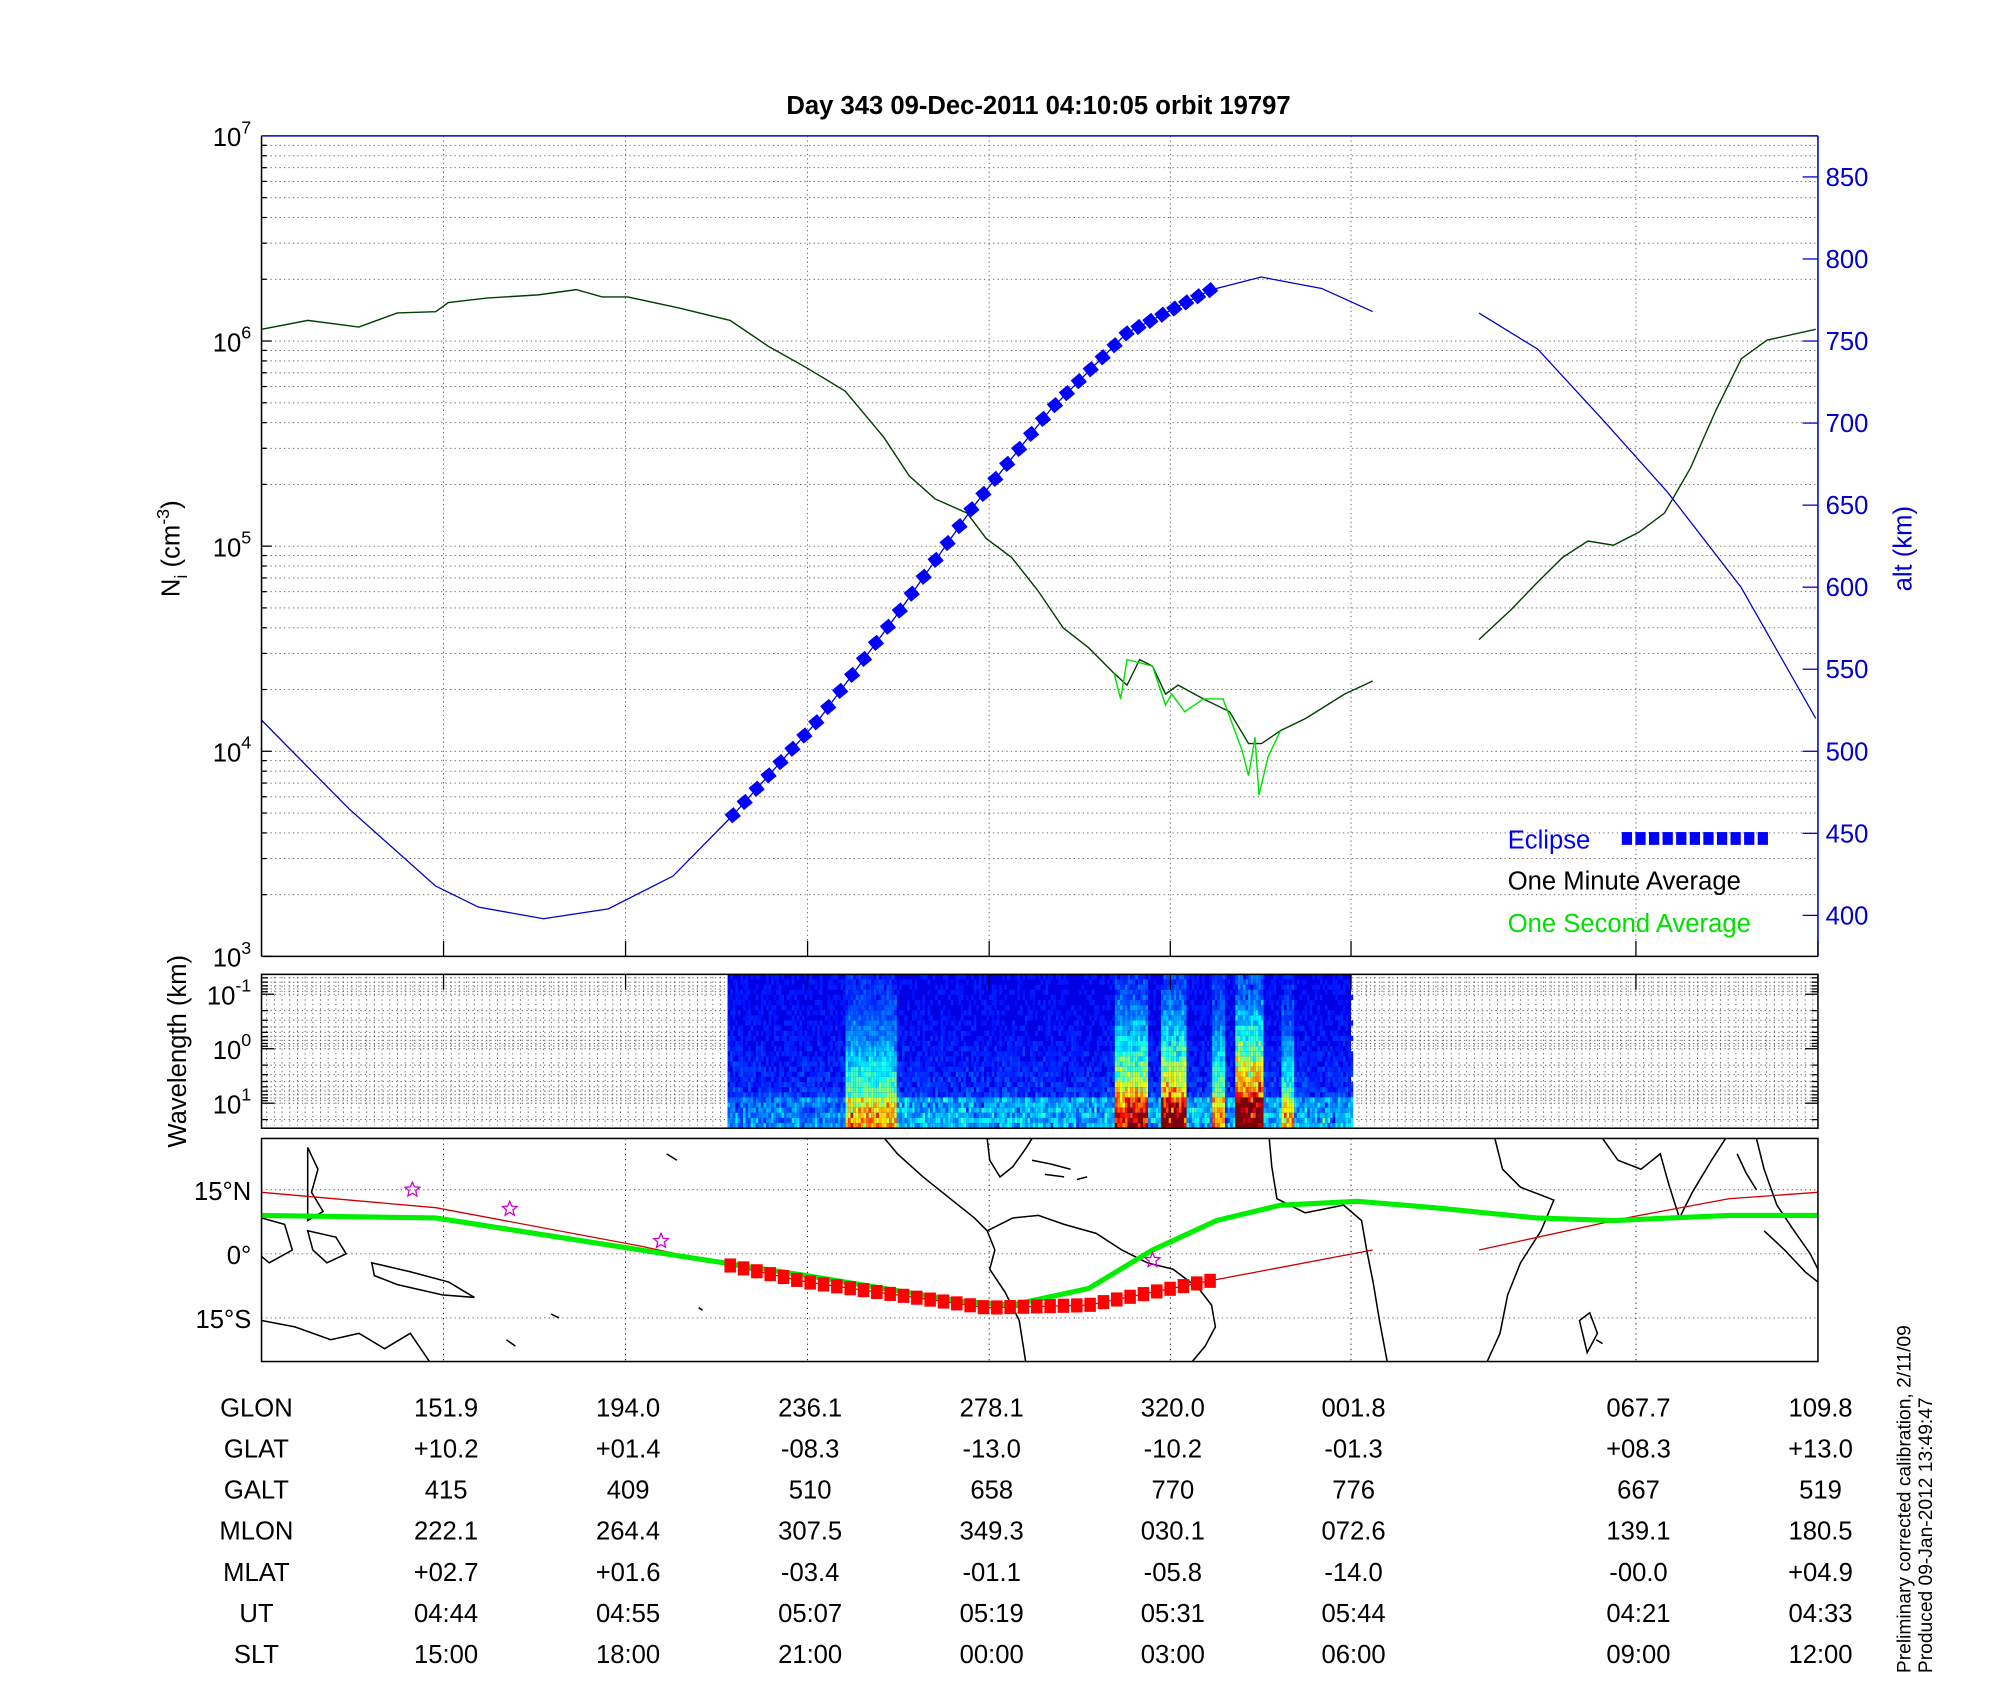 The width and height of the screenshot is (2000, 1700). Describe the element at coordinates (1043, 418) in the screenshot. I see `eclipse-marker` at that location.